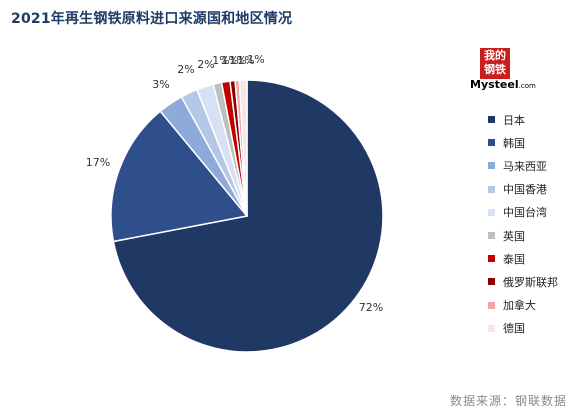 The image size is (581, 413). I want to click on slice-label-6: 1%, so click(229, 60).